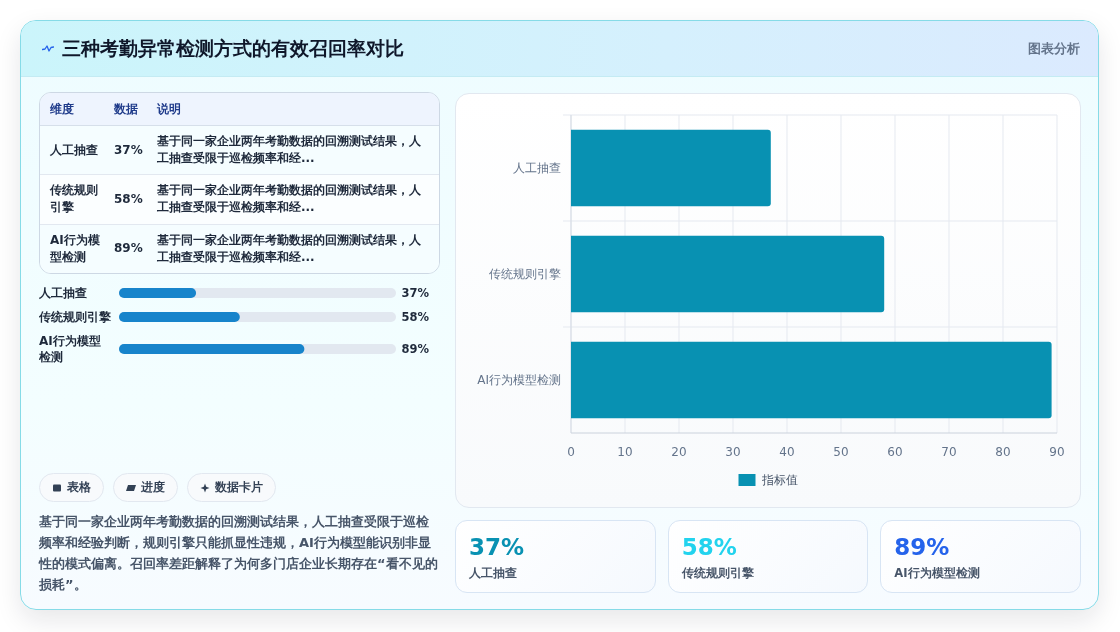 The width and height of the screenshot is (1120, 632). Describe the element at coordinates (733, 452) in the screenshot. I see `x-tick-label: 30` at that location.